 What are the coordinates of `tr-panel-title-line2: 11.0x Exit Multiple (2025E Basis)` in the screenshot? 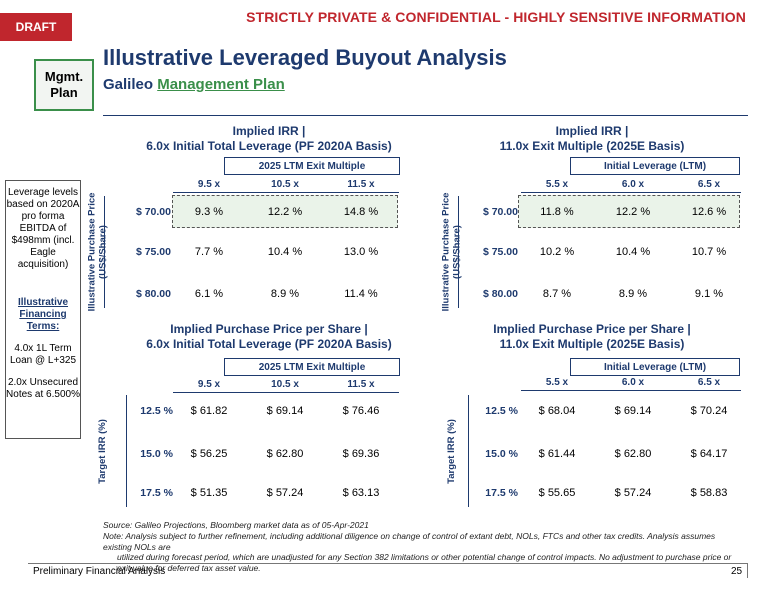 It's located at (592, 146).